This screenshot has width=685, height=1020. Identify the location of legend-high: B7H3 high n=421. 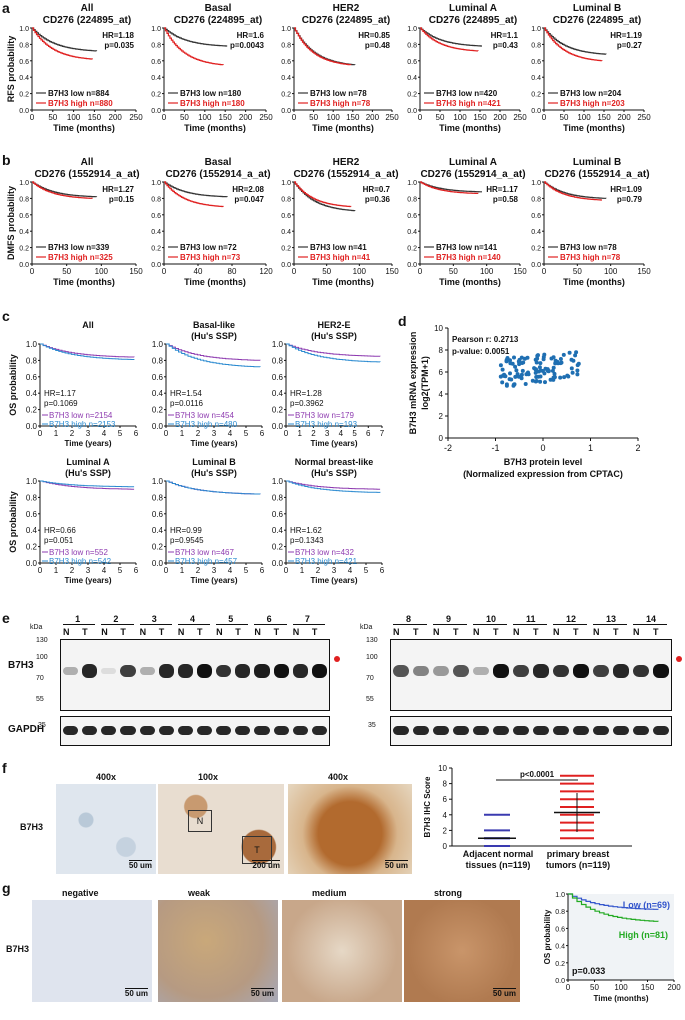
(468, 103).